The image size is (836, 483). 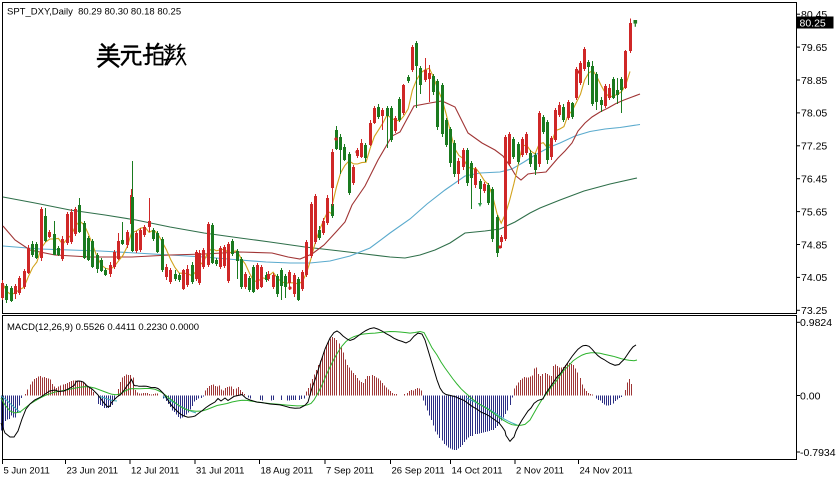 What do you see at coordinates (814, 278) in the screenshot?
I see `svg-text: 74.05` at bounding box center [814, 278].